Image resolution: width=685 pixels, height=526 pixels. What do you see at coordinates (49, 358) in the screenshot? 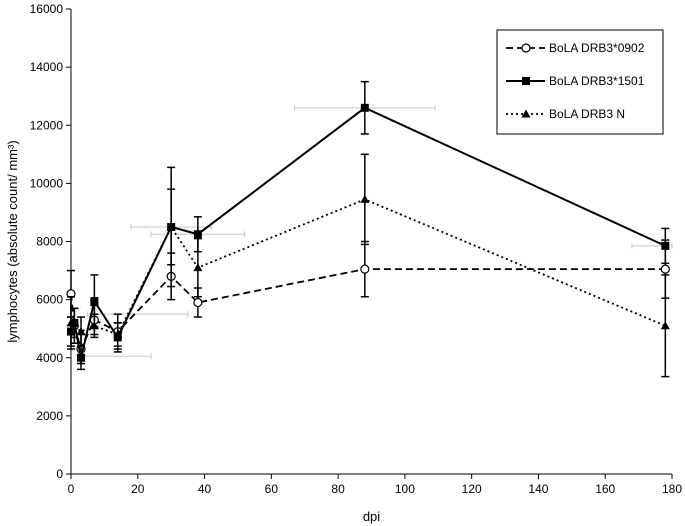
I see `y-tick-label: 4000` at bounding box center [49, 358].